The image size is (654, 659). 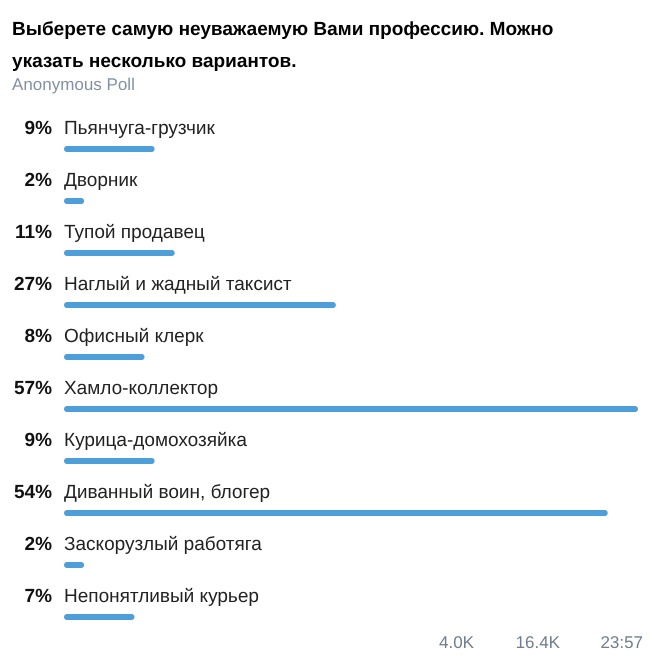 I want to click on y-tick-label: Офисный клерк, so click(x=134, y=336).